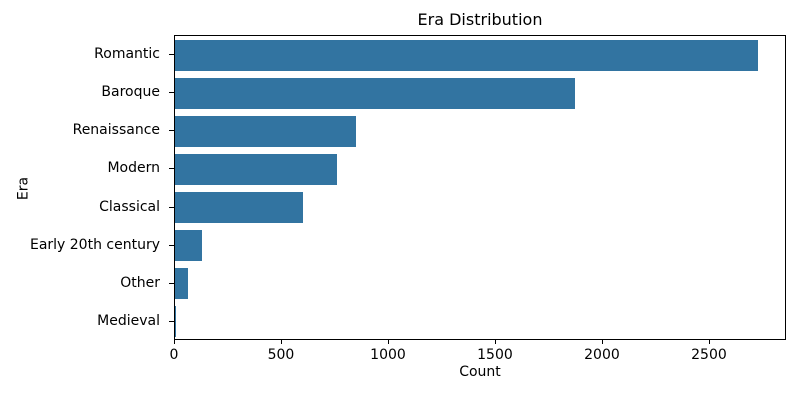 This screenshot has height=400, width=800. I want to click on bar-renaissance, so click(265, 131).